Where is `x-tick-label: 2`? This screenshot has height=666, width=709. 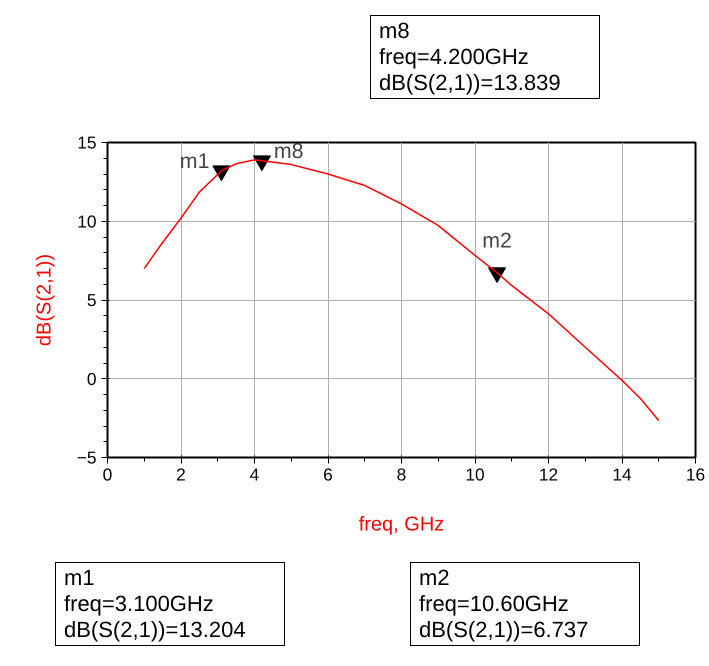
x-tick-label: 2 is located at coordinates (181, 474).